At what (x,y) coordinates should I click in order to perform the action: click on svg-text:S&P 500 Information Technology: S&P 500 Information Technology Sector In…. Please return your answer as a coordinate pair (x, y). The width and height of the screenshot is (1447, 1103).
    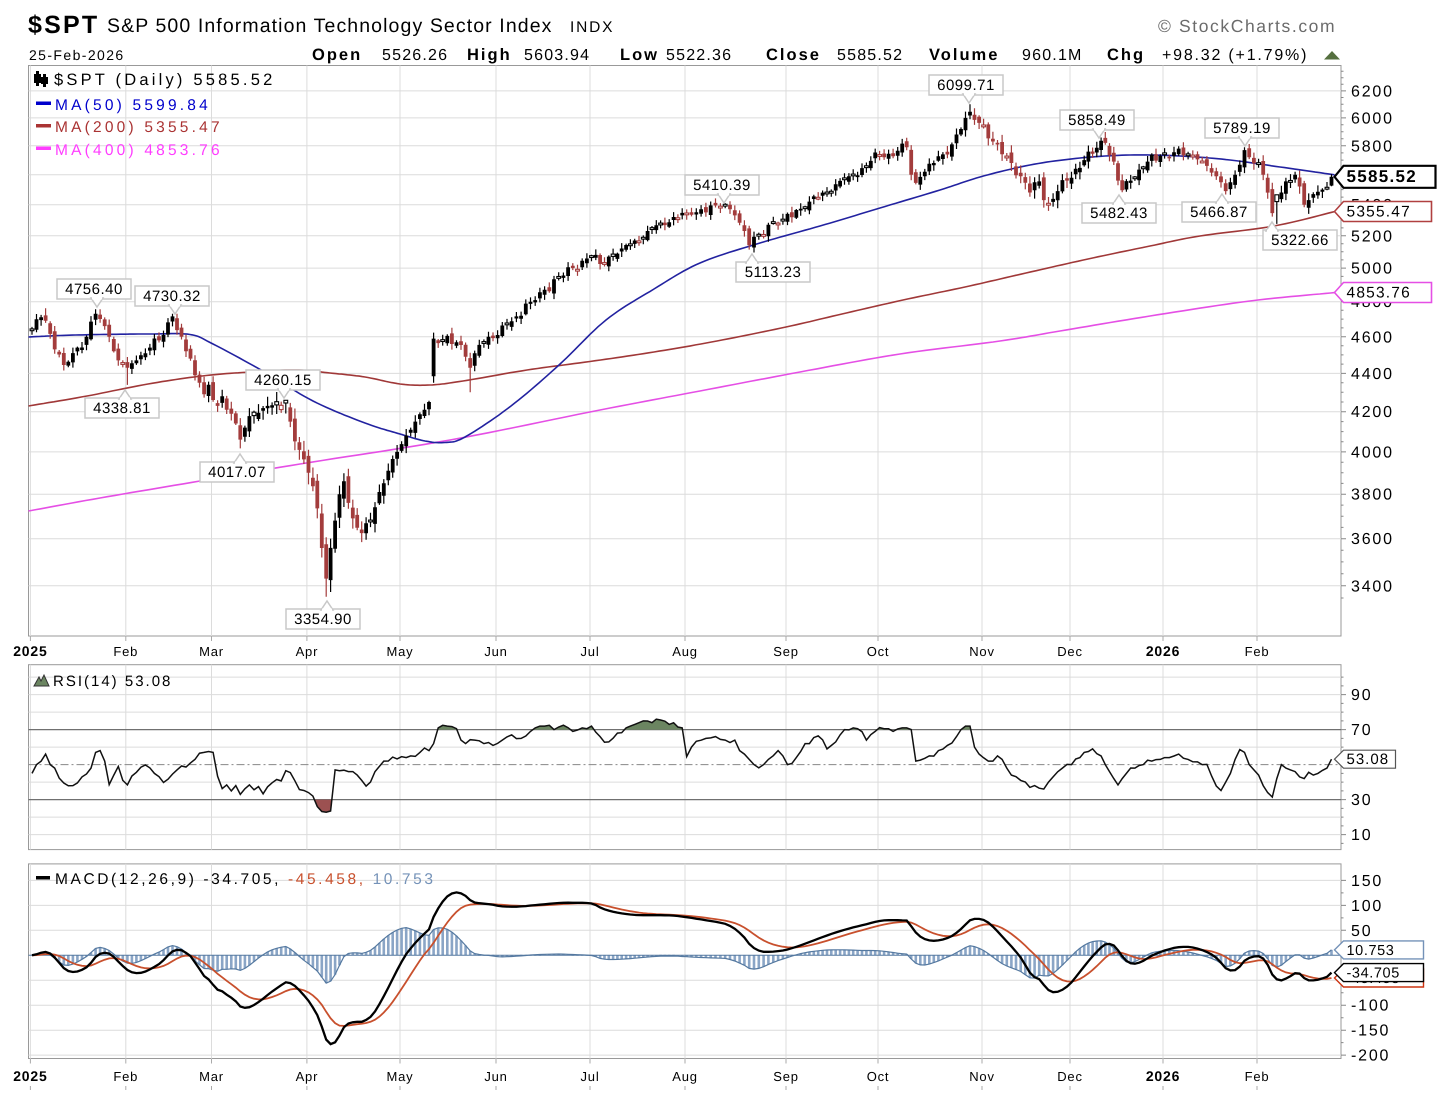
    Looking at the image, I should click on (330, 26).